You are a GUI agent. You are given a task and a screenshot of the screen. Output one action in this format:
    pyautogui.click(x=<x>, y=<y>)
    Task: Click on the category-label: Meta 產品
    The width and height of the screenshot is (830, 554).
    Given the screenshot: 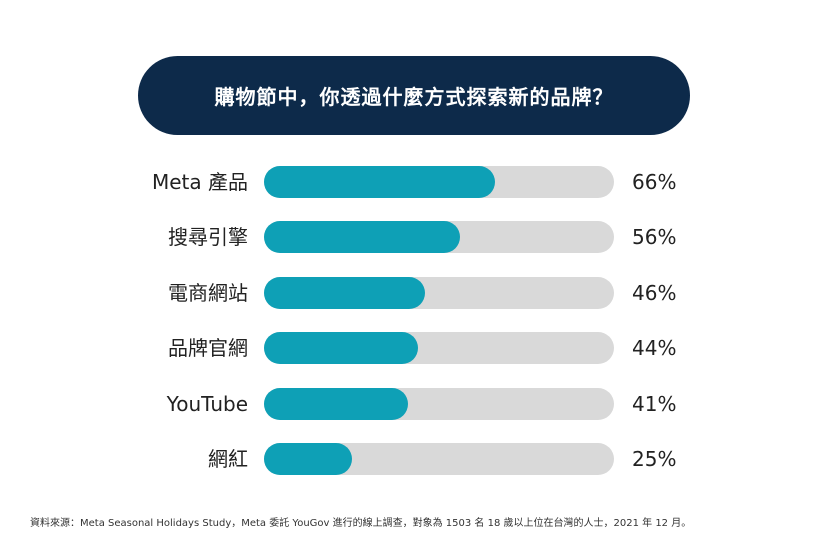 What is the action you would take?
    pyautogui.click(x=199, y=182)
    